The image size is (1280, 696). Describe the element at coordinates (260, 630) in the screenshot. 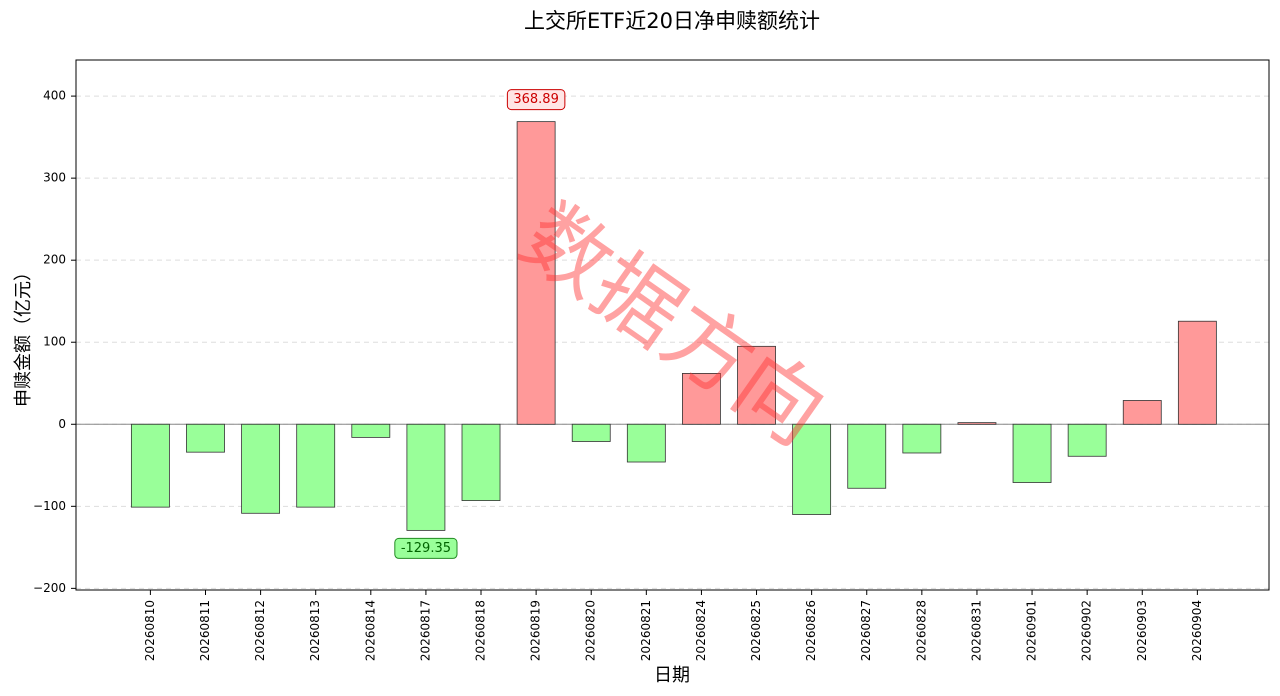

I see `x-tick-label: 20260812` at that location.